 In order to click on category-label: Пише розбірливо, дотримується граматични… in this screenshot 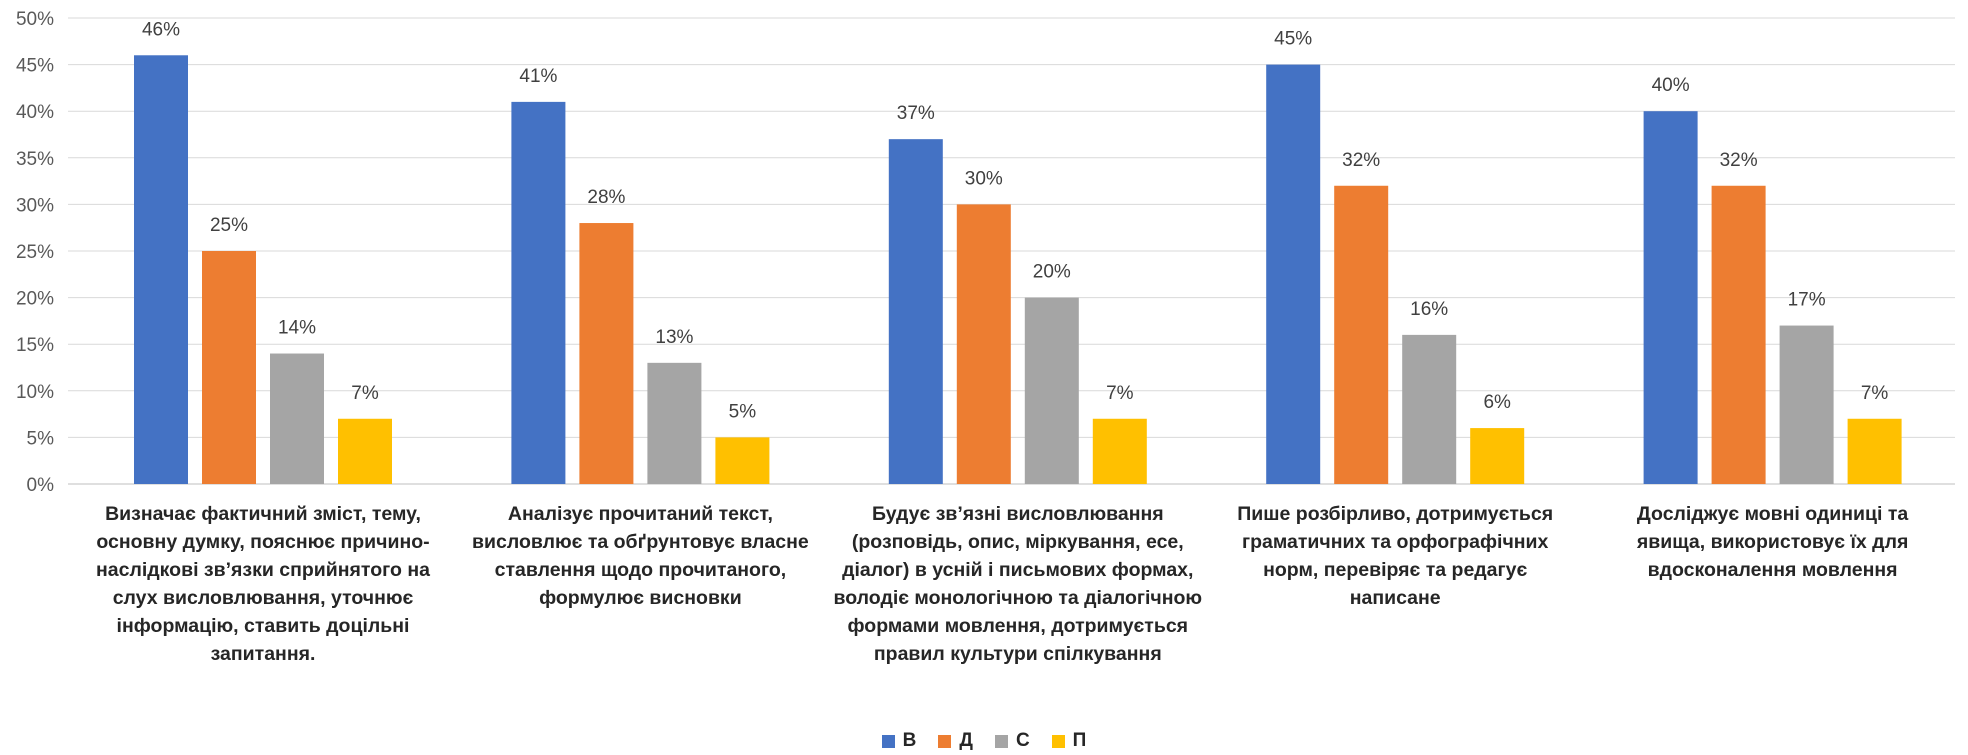, I will do `click(1395, 556)`.